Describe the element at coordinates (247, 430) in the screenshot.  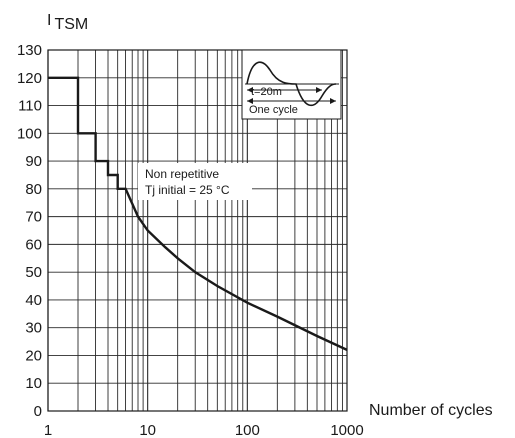
I see `x-tick-label: 100` at that location.